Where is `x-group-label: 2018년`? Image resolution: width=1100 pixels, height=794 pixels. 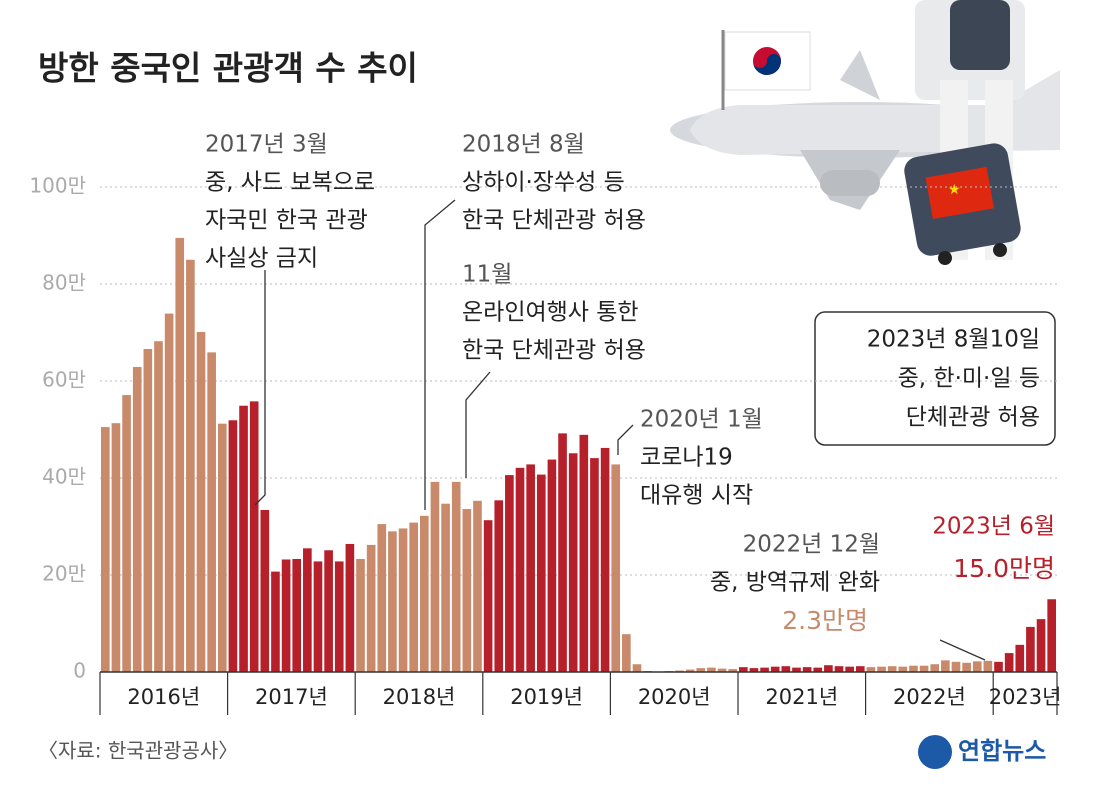 x-group-label: 2018년 is located at coordinates (419, 697).